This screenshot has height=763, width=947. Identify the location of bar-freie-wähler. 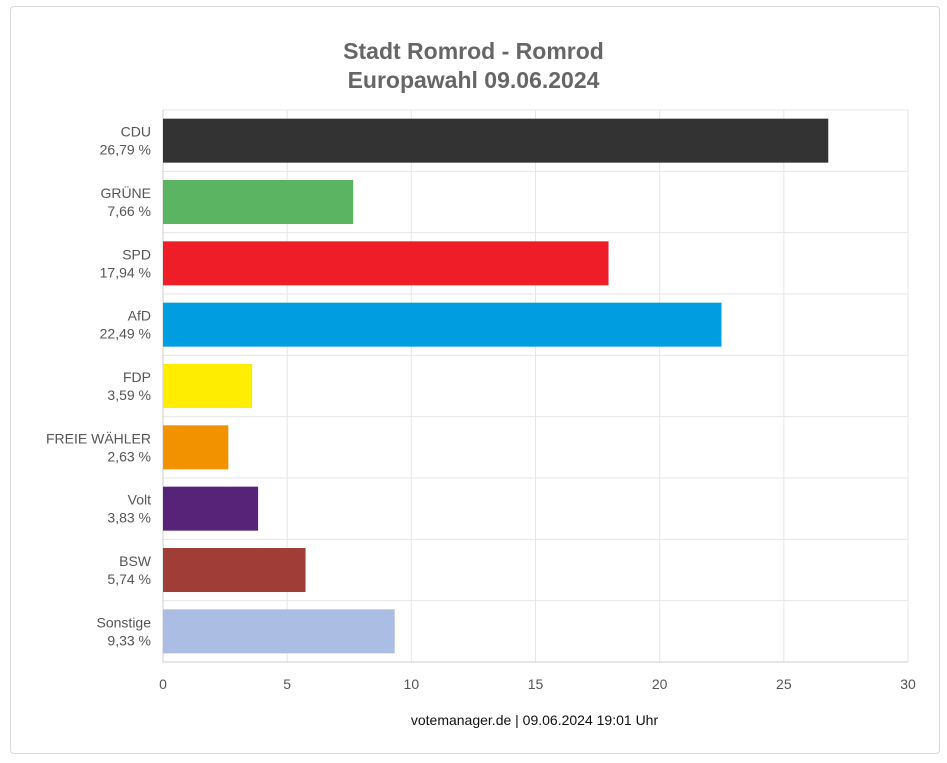
(196, 447).